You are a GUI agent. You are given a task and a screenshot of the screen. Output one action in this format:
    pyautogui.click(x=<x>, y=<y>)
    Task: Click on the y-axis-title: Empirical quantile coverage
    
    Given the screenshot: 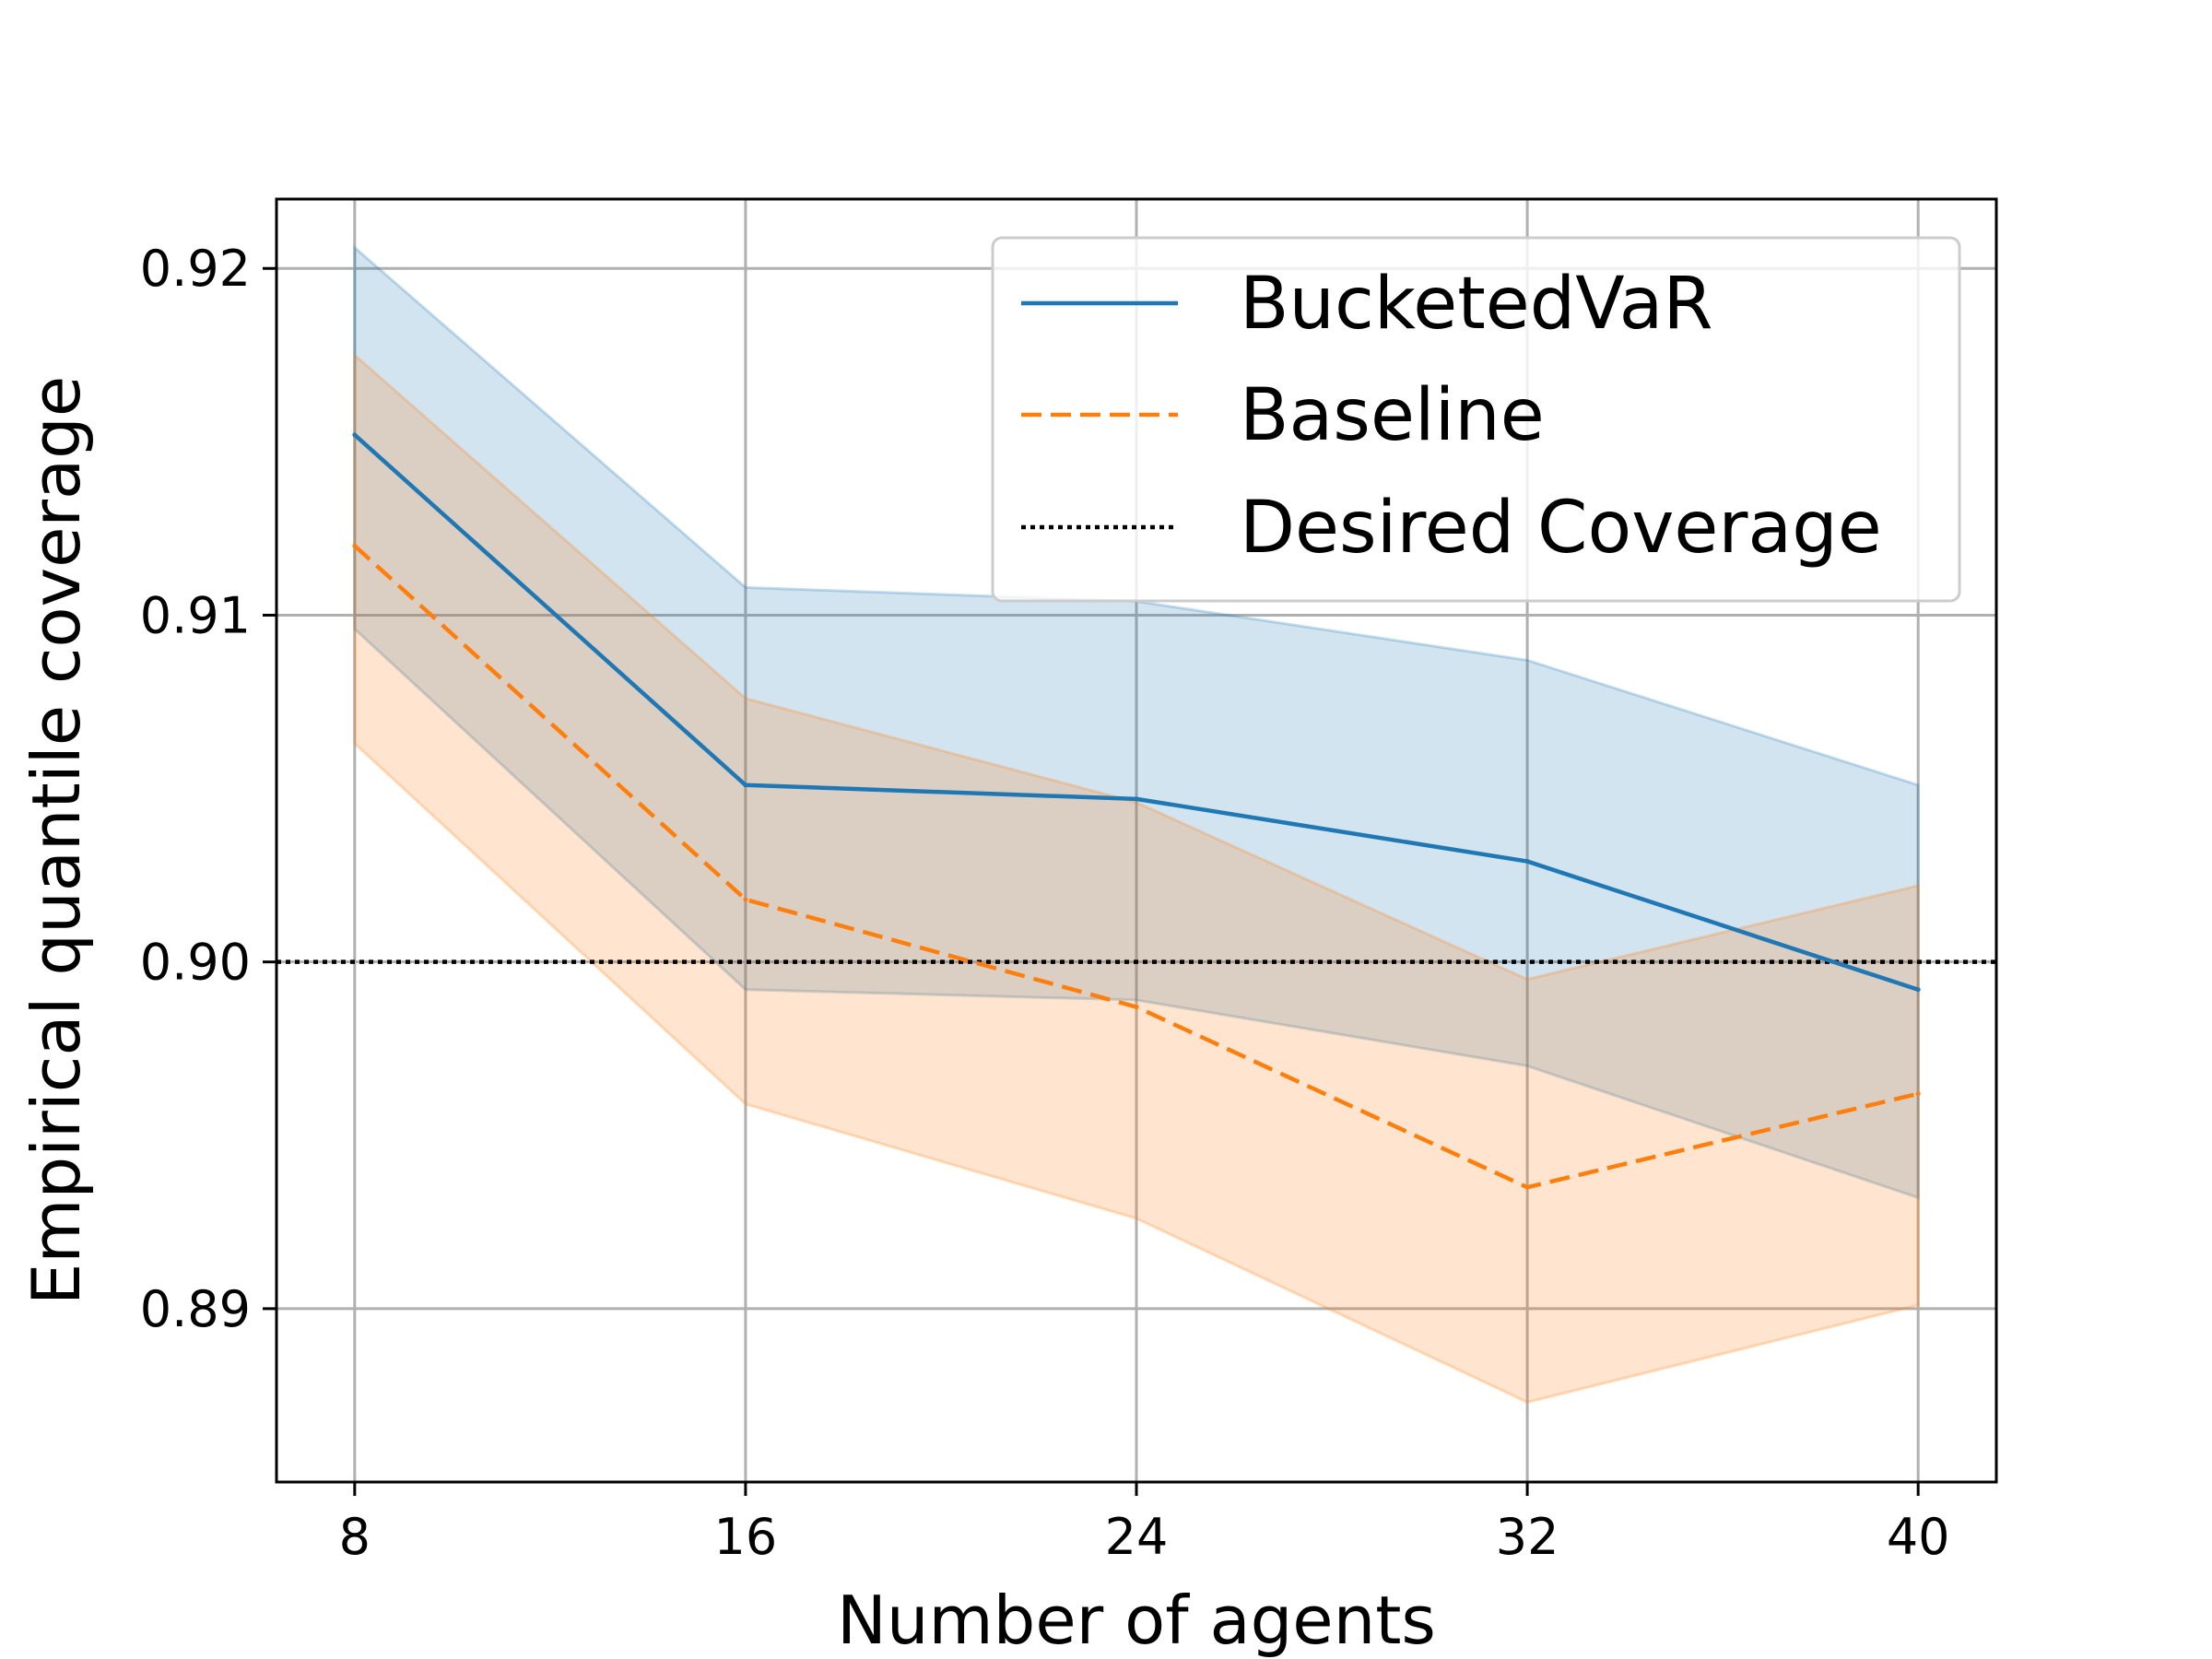 What is the action you would take?
    pyautogui.click(x=56, y=840)
    